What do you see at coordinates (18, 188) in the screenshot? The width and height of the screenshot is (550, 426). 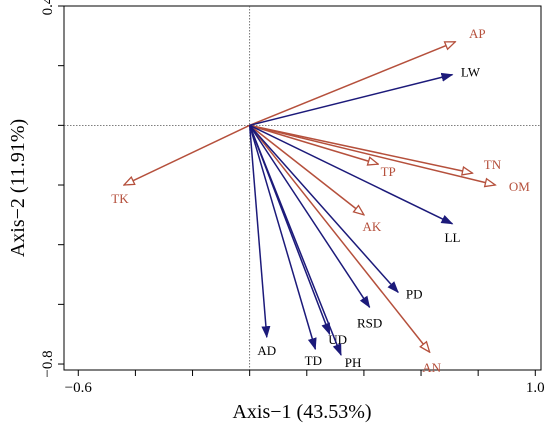 I see `y-axis-title: Axis−2 (11.91%)` at bounding box center [18, 188].